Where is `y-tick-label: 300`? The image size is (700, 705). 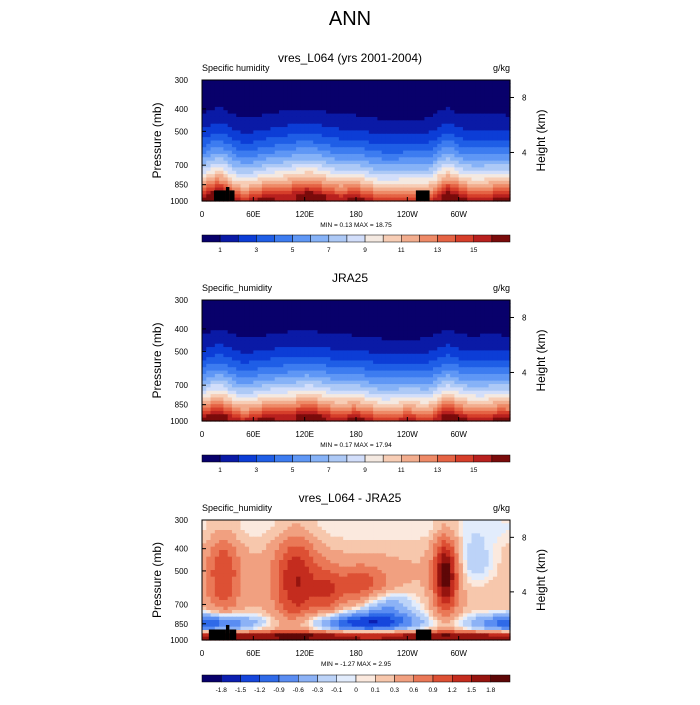
y-tick-label: 300 is located at coordinates (182, 80).